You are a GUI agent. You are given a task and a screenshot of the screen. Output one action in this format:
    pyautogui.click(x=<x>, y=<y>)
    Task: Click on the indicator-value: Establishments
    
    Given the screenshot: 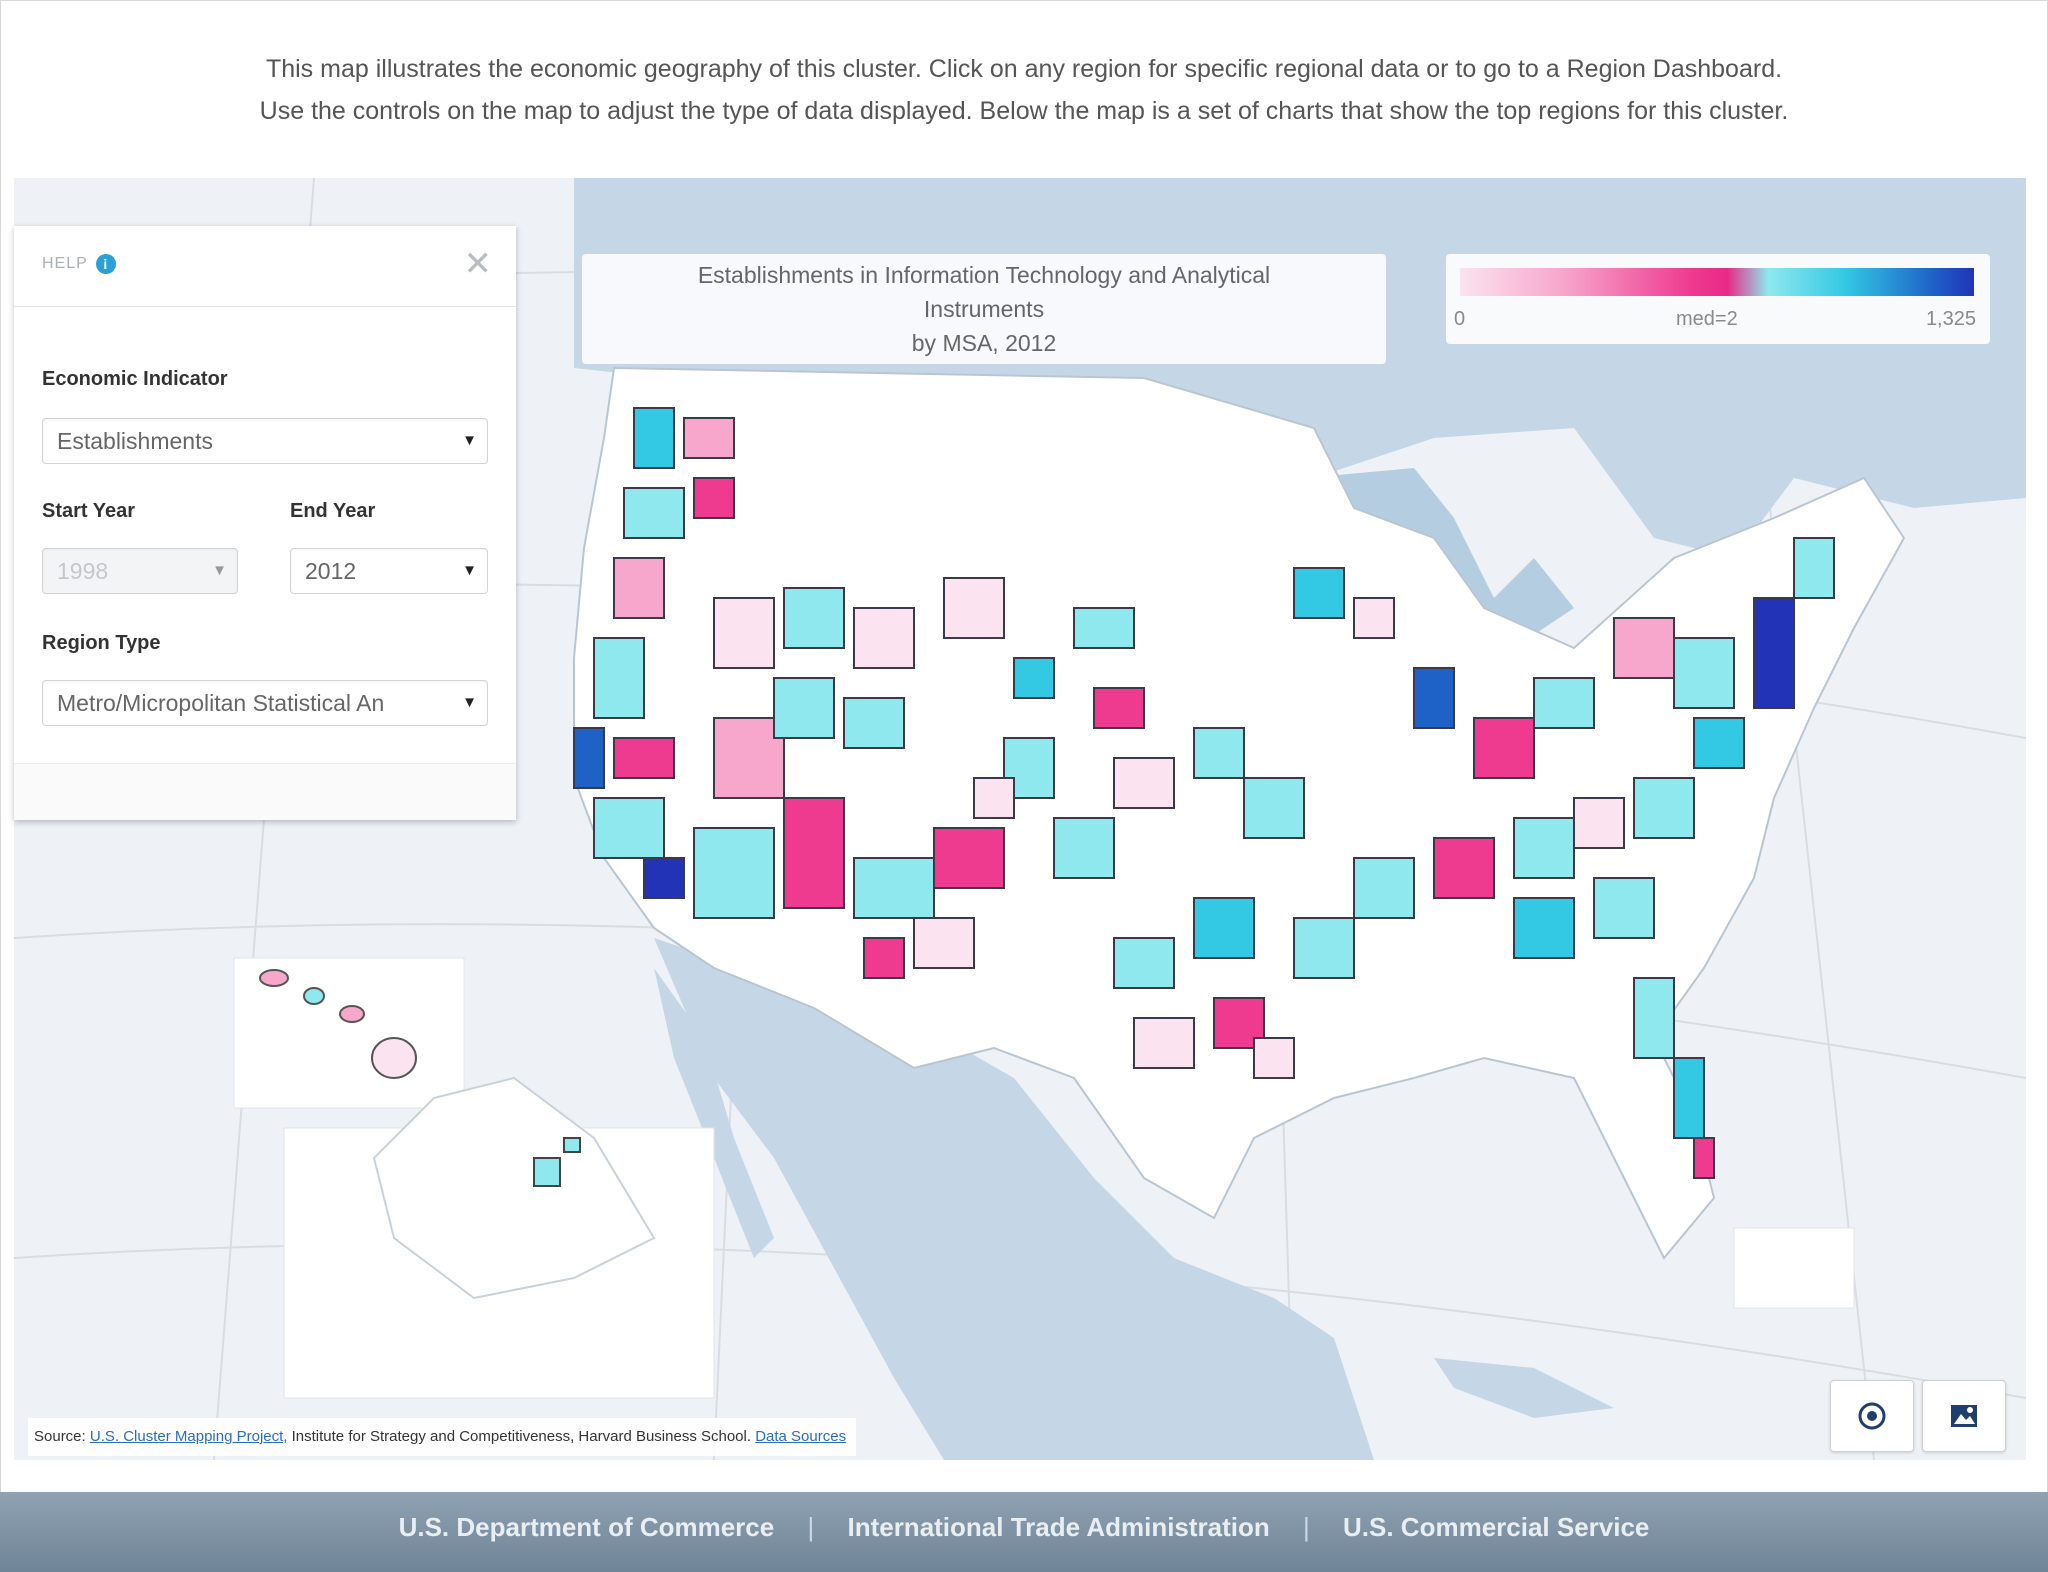 What is the action you would take?
    pyautogui.click(x=135, y=441)
    